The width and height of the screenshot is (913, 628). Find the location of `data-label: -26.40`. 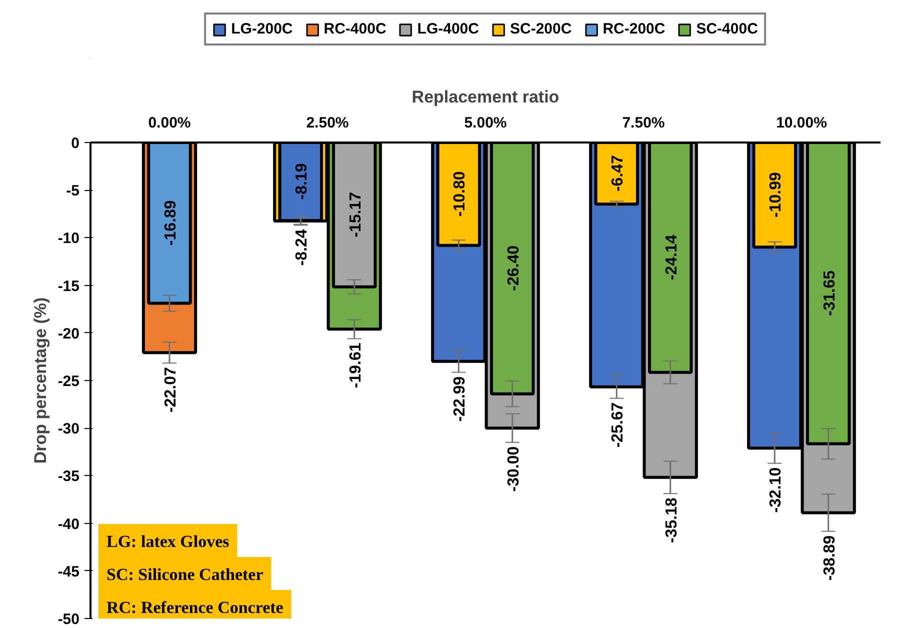

data-label: -26.40 is located at coordinates (513, 268).